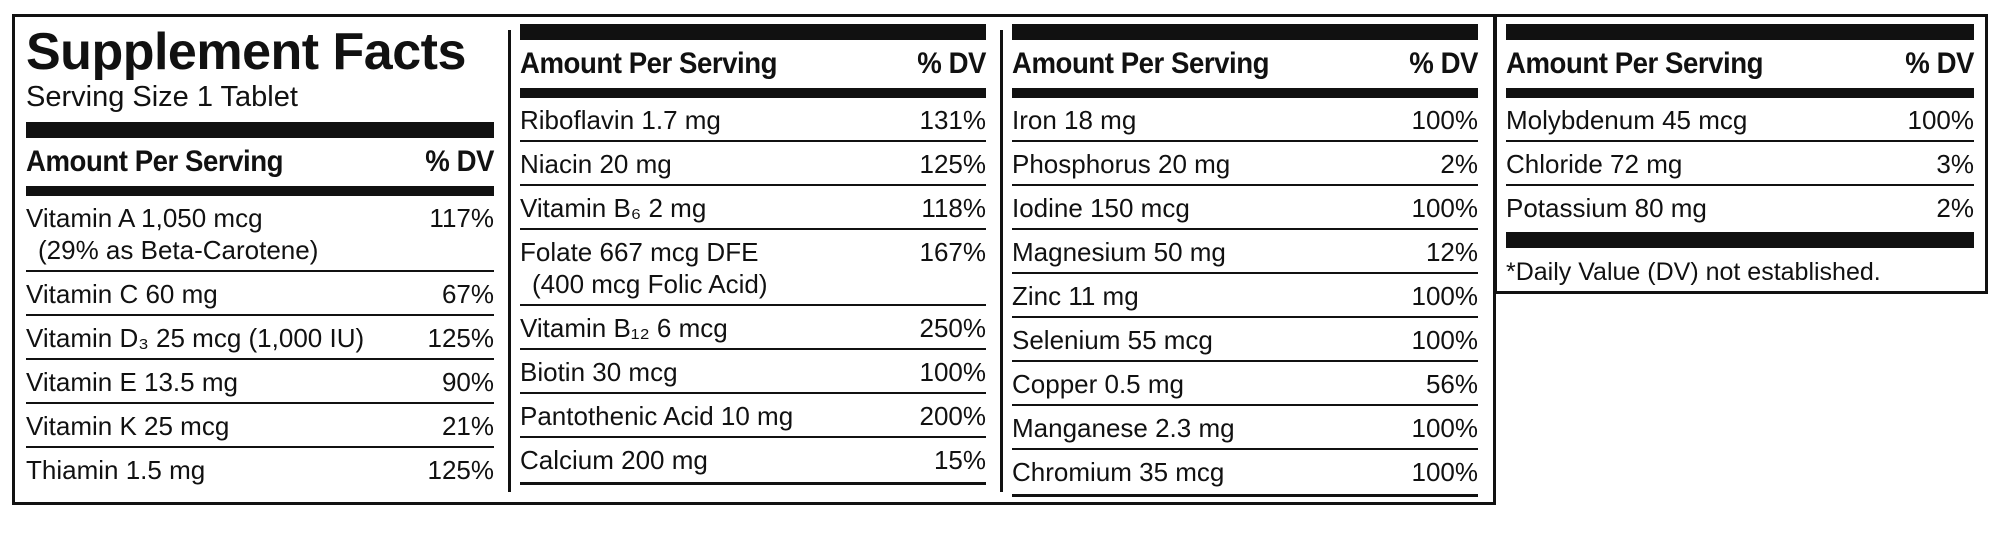  What do you see at coordinates (753, 208) in the screenshot?
I see `nutrient-row: Vitamin B₆ 2 mg 118%` at bounding box center [753, 208].